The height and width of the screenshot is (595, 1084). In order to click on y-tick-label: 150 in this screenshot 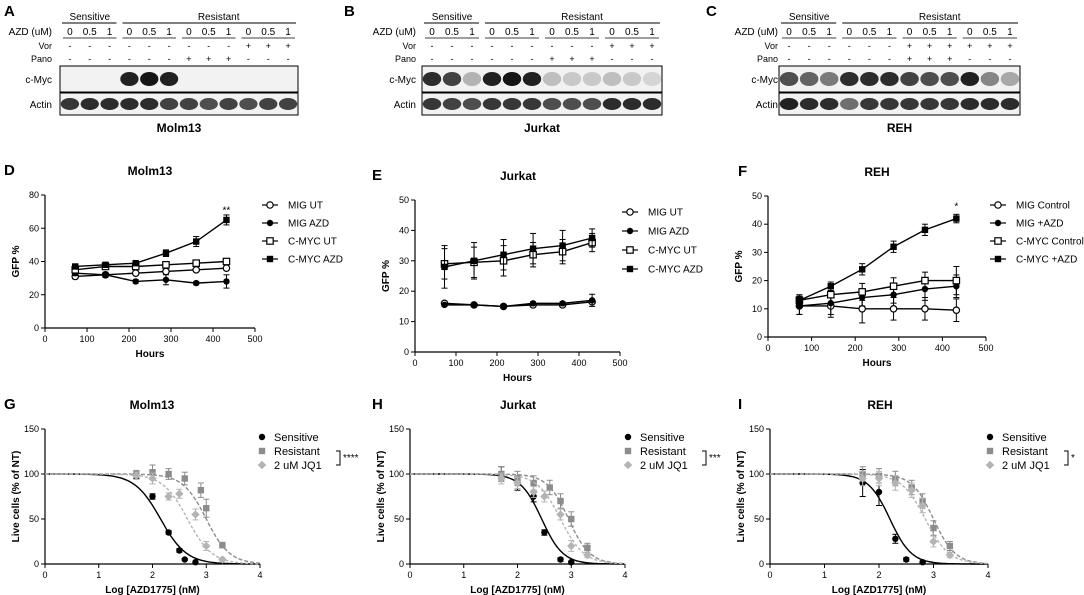, I will do `click(396, 429)`.